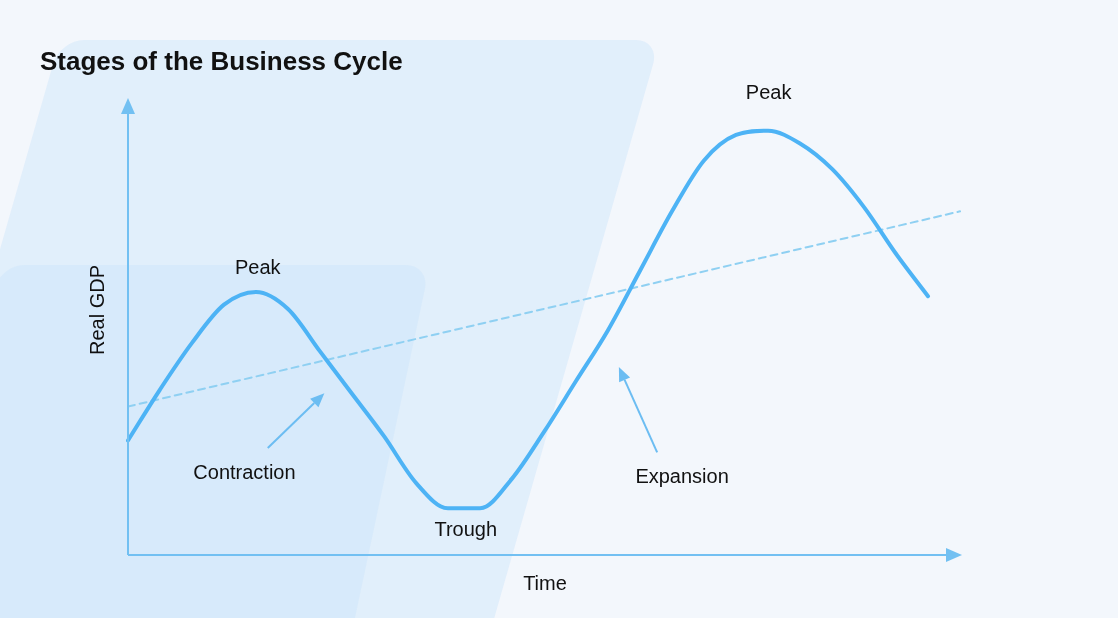 The height and width of the screenshot is (618, 1118). What do you see at coordinates (682, 476) in the screenshot?
I see `annotation: Expansion` at bounding box center [682, 476].